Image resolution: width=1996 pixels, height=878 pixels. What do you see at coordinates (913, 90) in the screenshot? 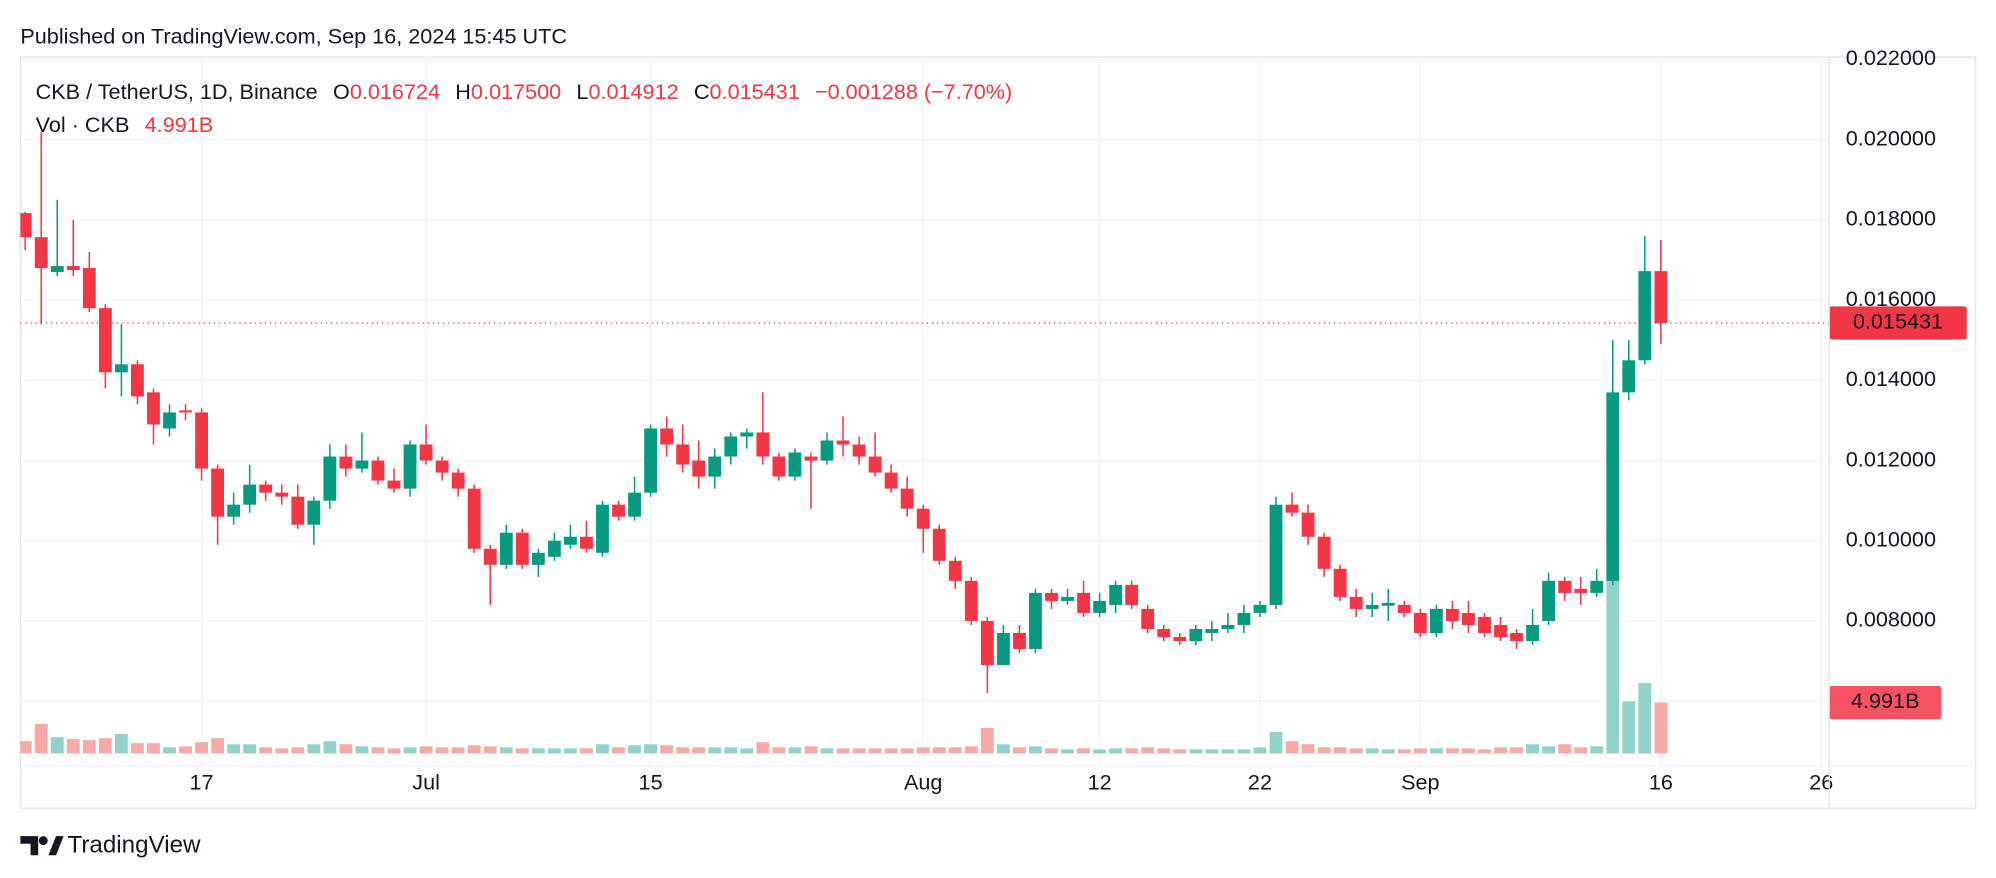
I see `change: −0.001288 (−7.70%)` at bounding box center [913, 90].